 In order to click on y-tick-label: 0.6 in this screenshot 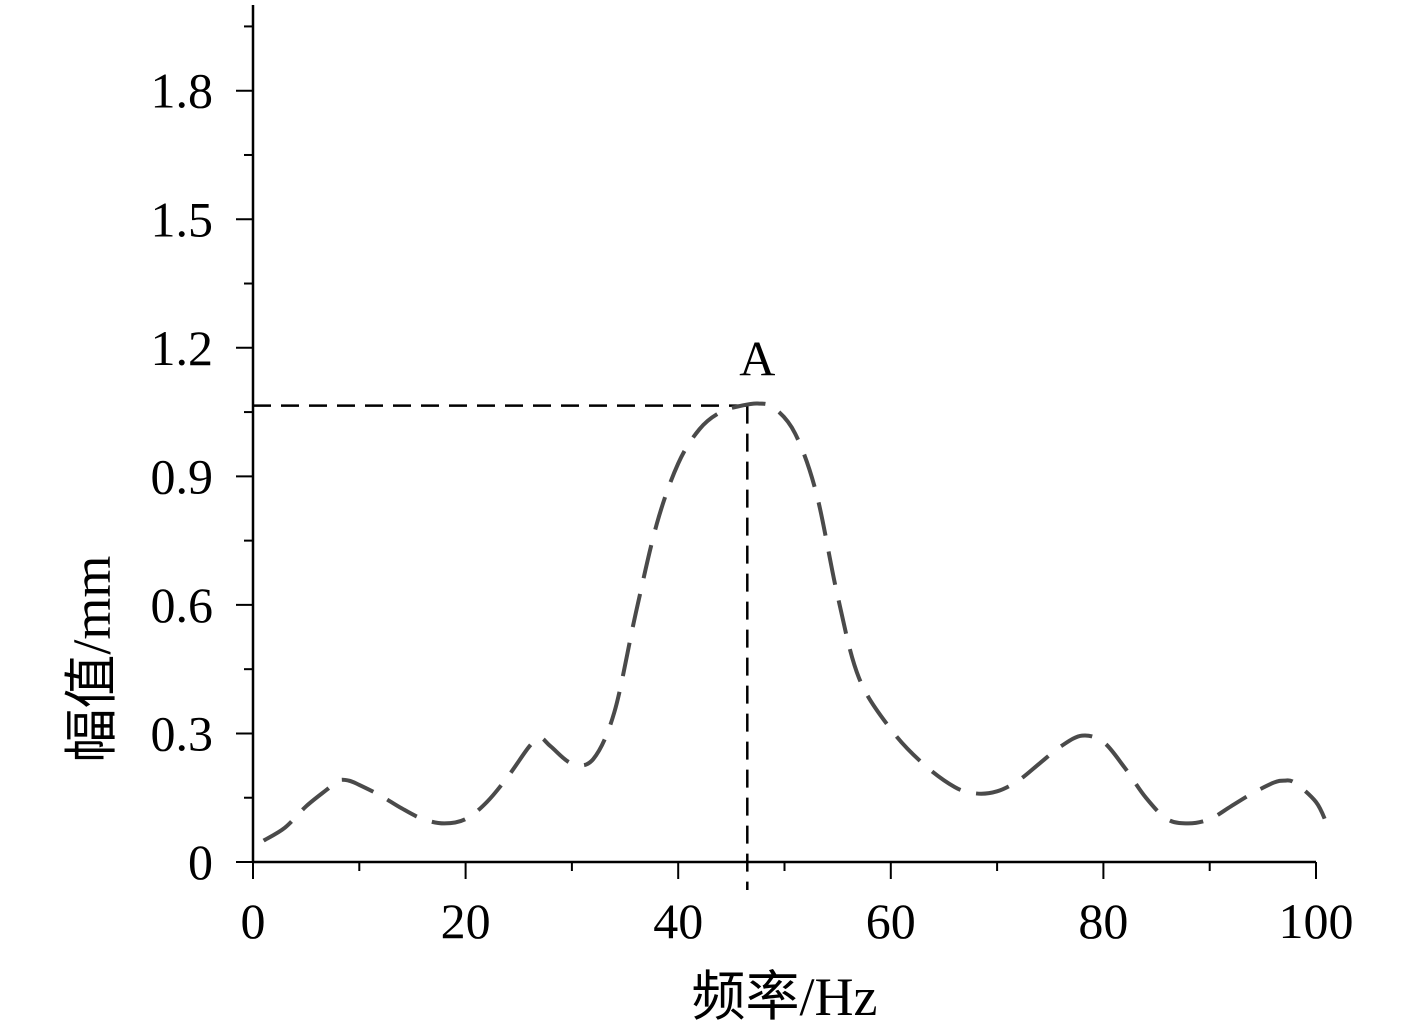, I will do `click(182, 605)`.